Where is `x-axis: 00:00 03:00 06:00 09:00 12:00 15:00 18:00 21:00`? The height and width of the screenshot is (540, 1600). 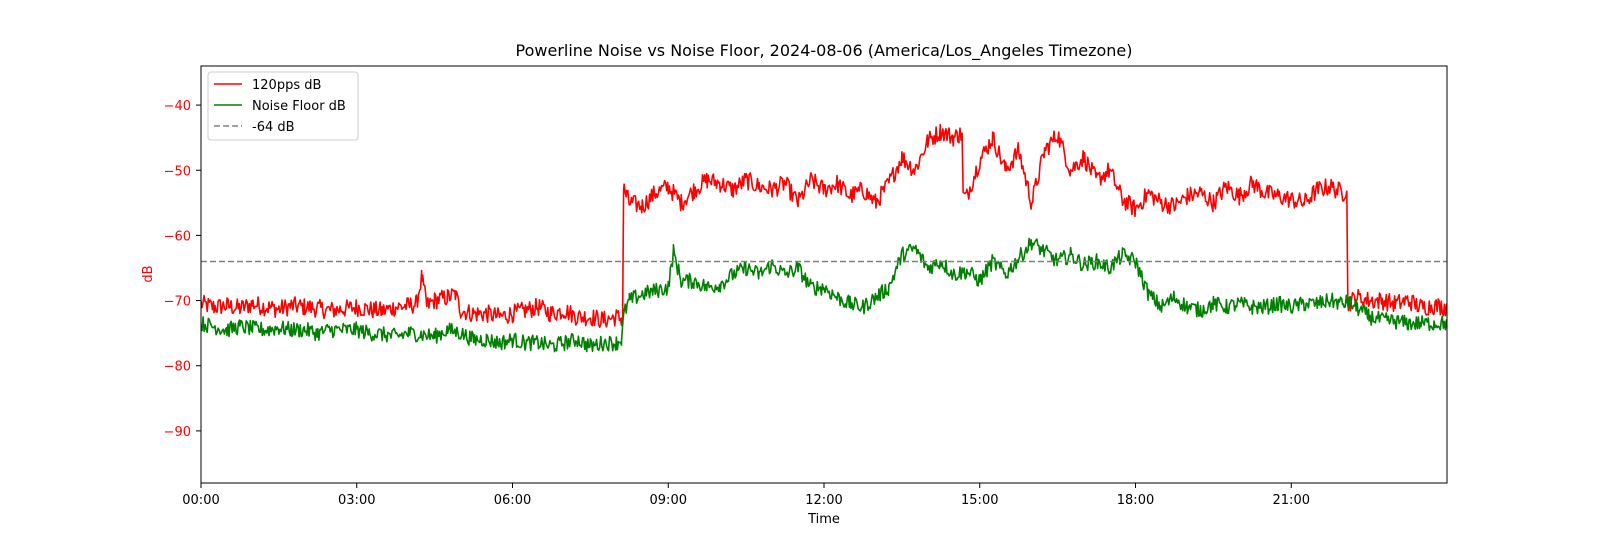 x-axis: 00:00 03:00 06:00 09:00 12:00 15:00 18:00 21:00 is located at coordinates (746, 495).